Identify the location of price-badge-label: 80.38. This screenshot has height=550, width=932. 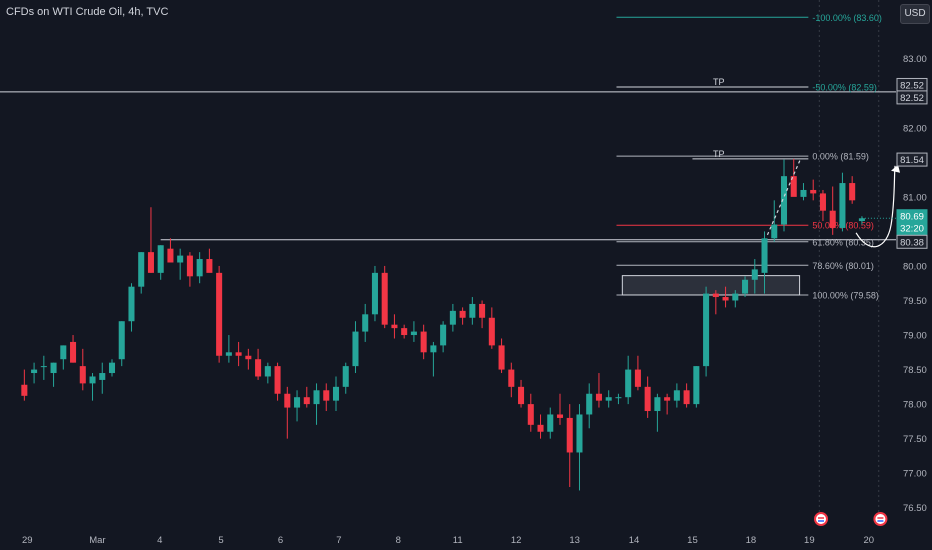
(912, 242).